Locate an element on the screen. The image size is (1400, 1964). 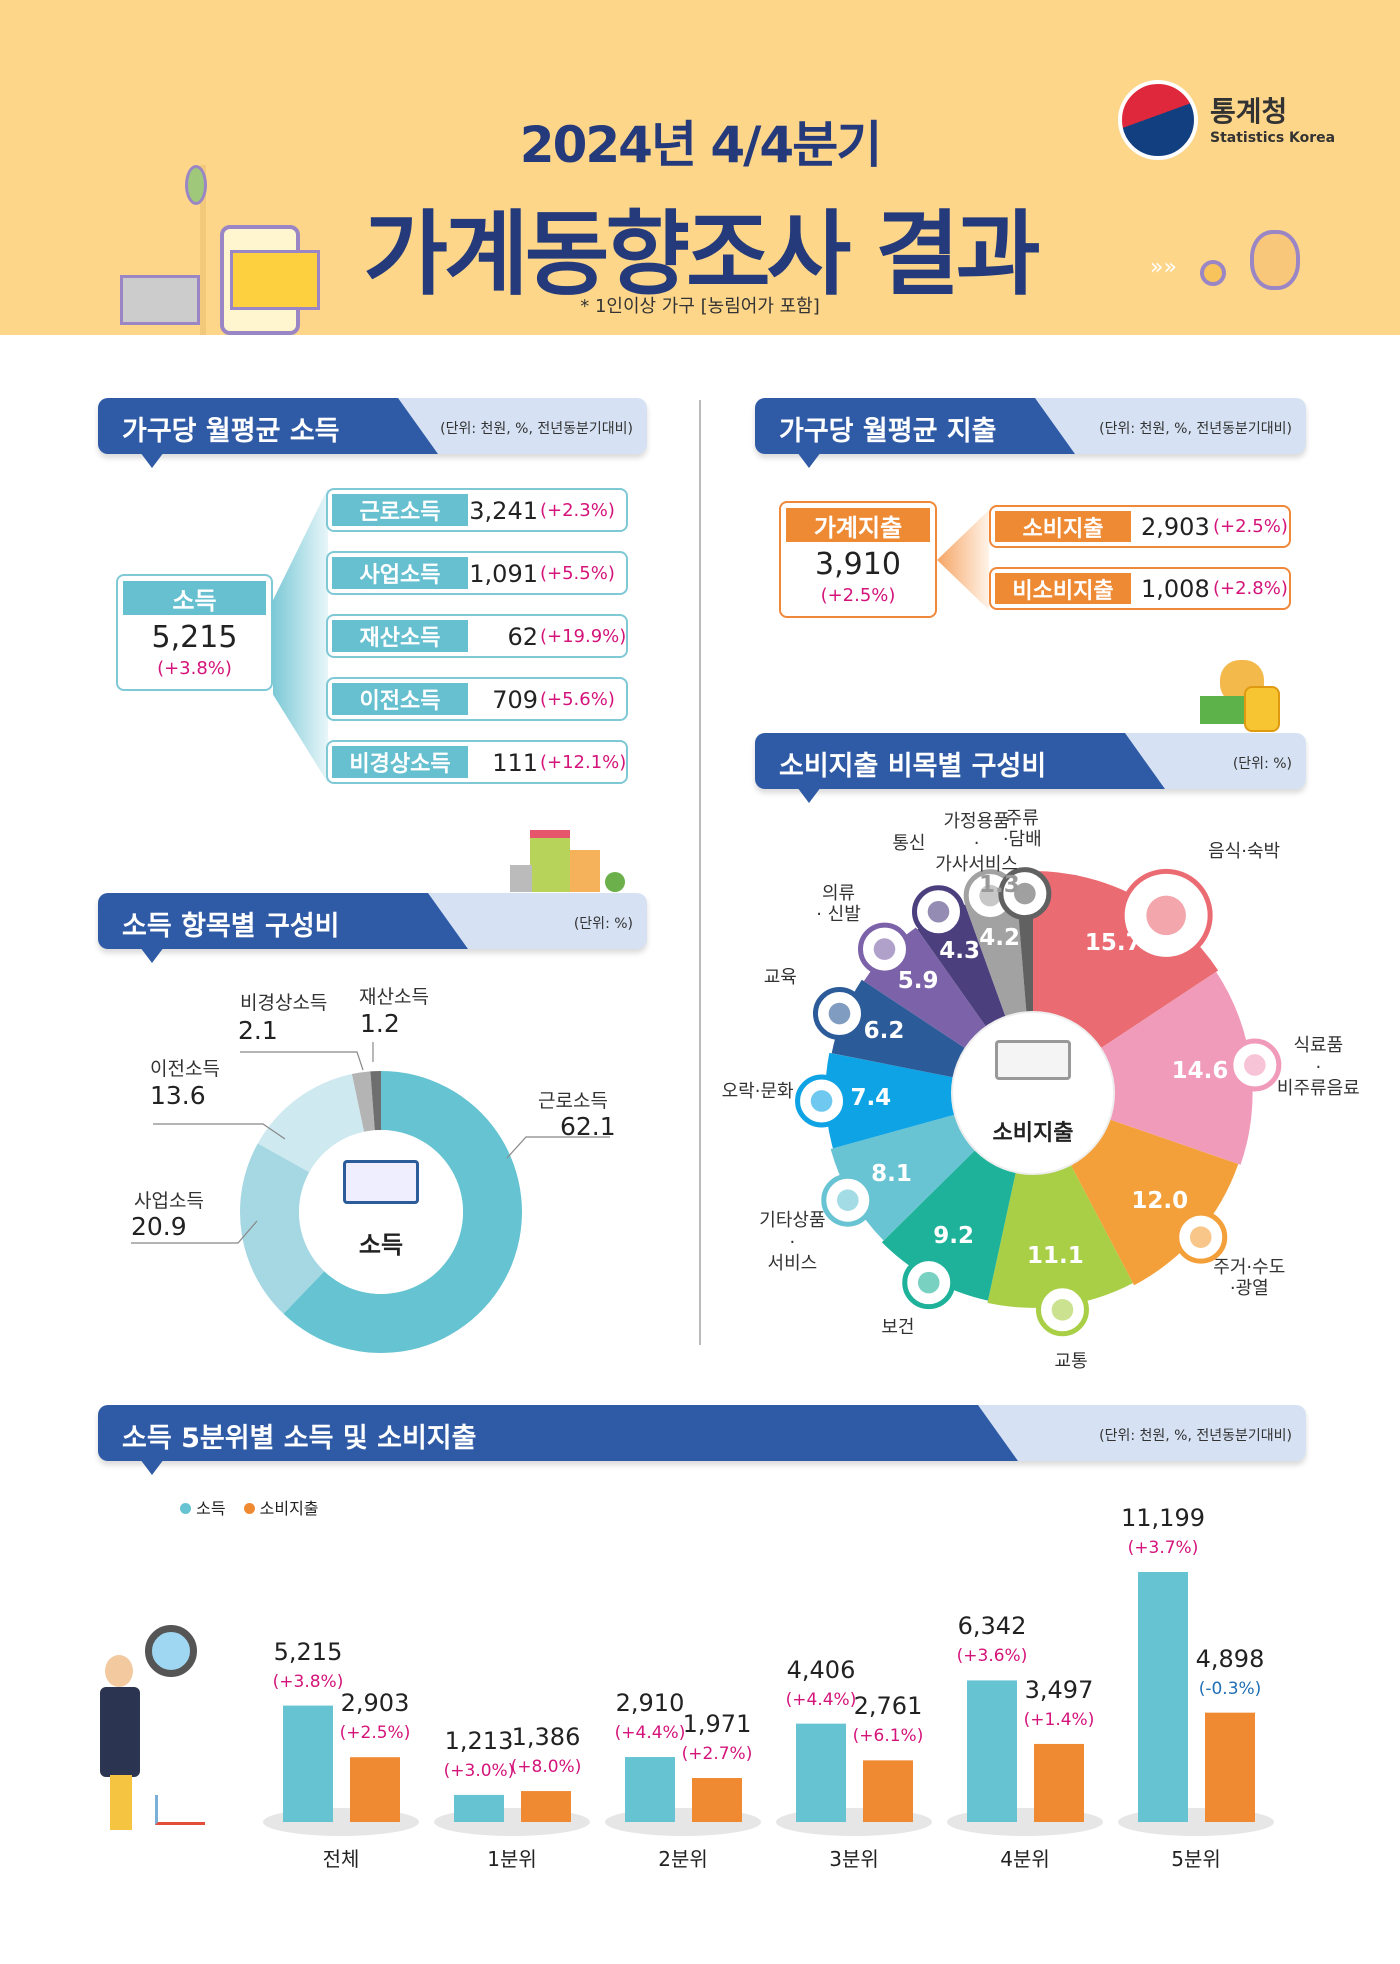
income-center-icon is located at coordinates (381, 1182).